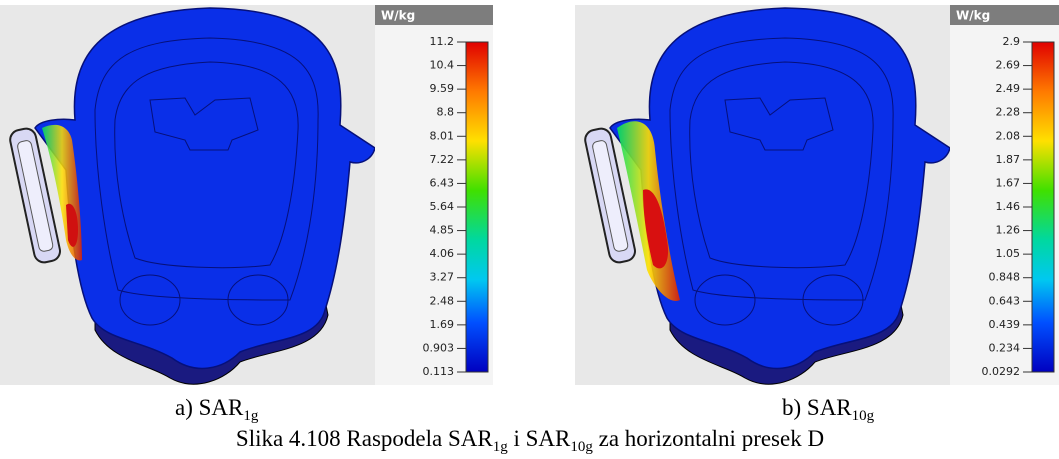  I want to click on scale-label: 1.26, so click(1008, 230).